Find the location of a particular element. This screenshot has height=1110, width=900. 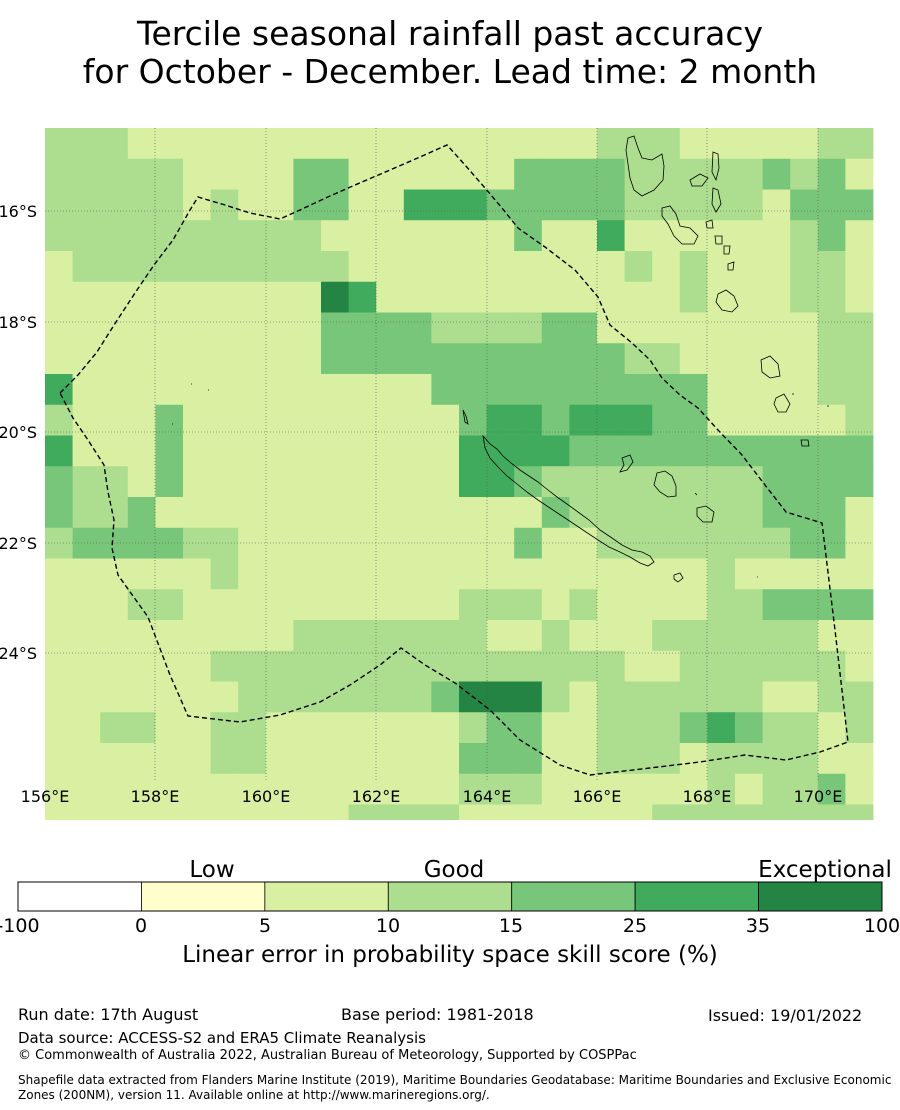

latitude-labels: 16°S 18°S 20°S 22°S 24°S is located at coordinates (18, 432).